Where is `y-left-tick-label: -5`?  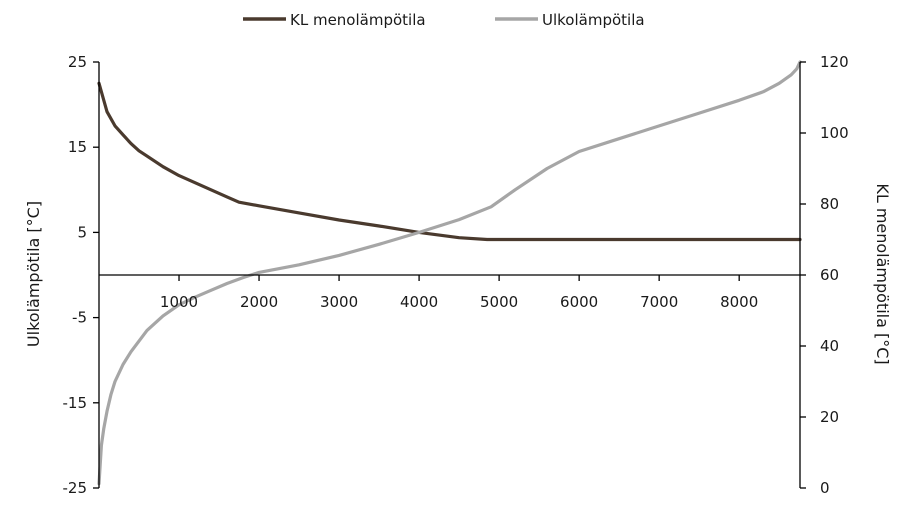 y-left-tick-label: -5 is located at coordinates (79, 318).